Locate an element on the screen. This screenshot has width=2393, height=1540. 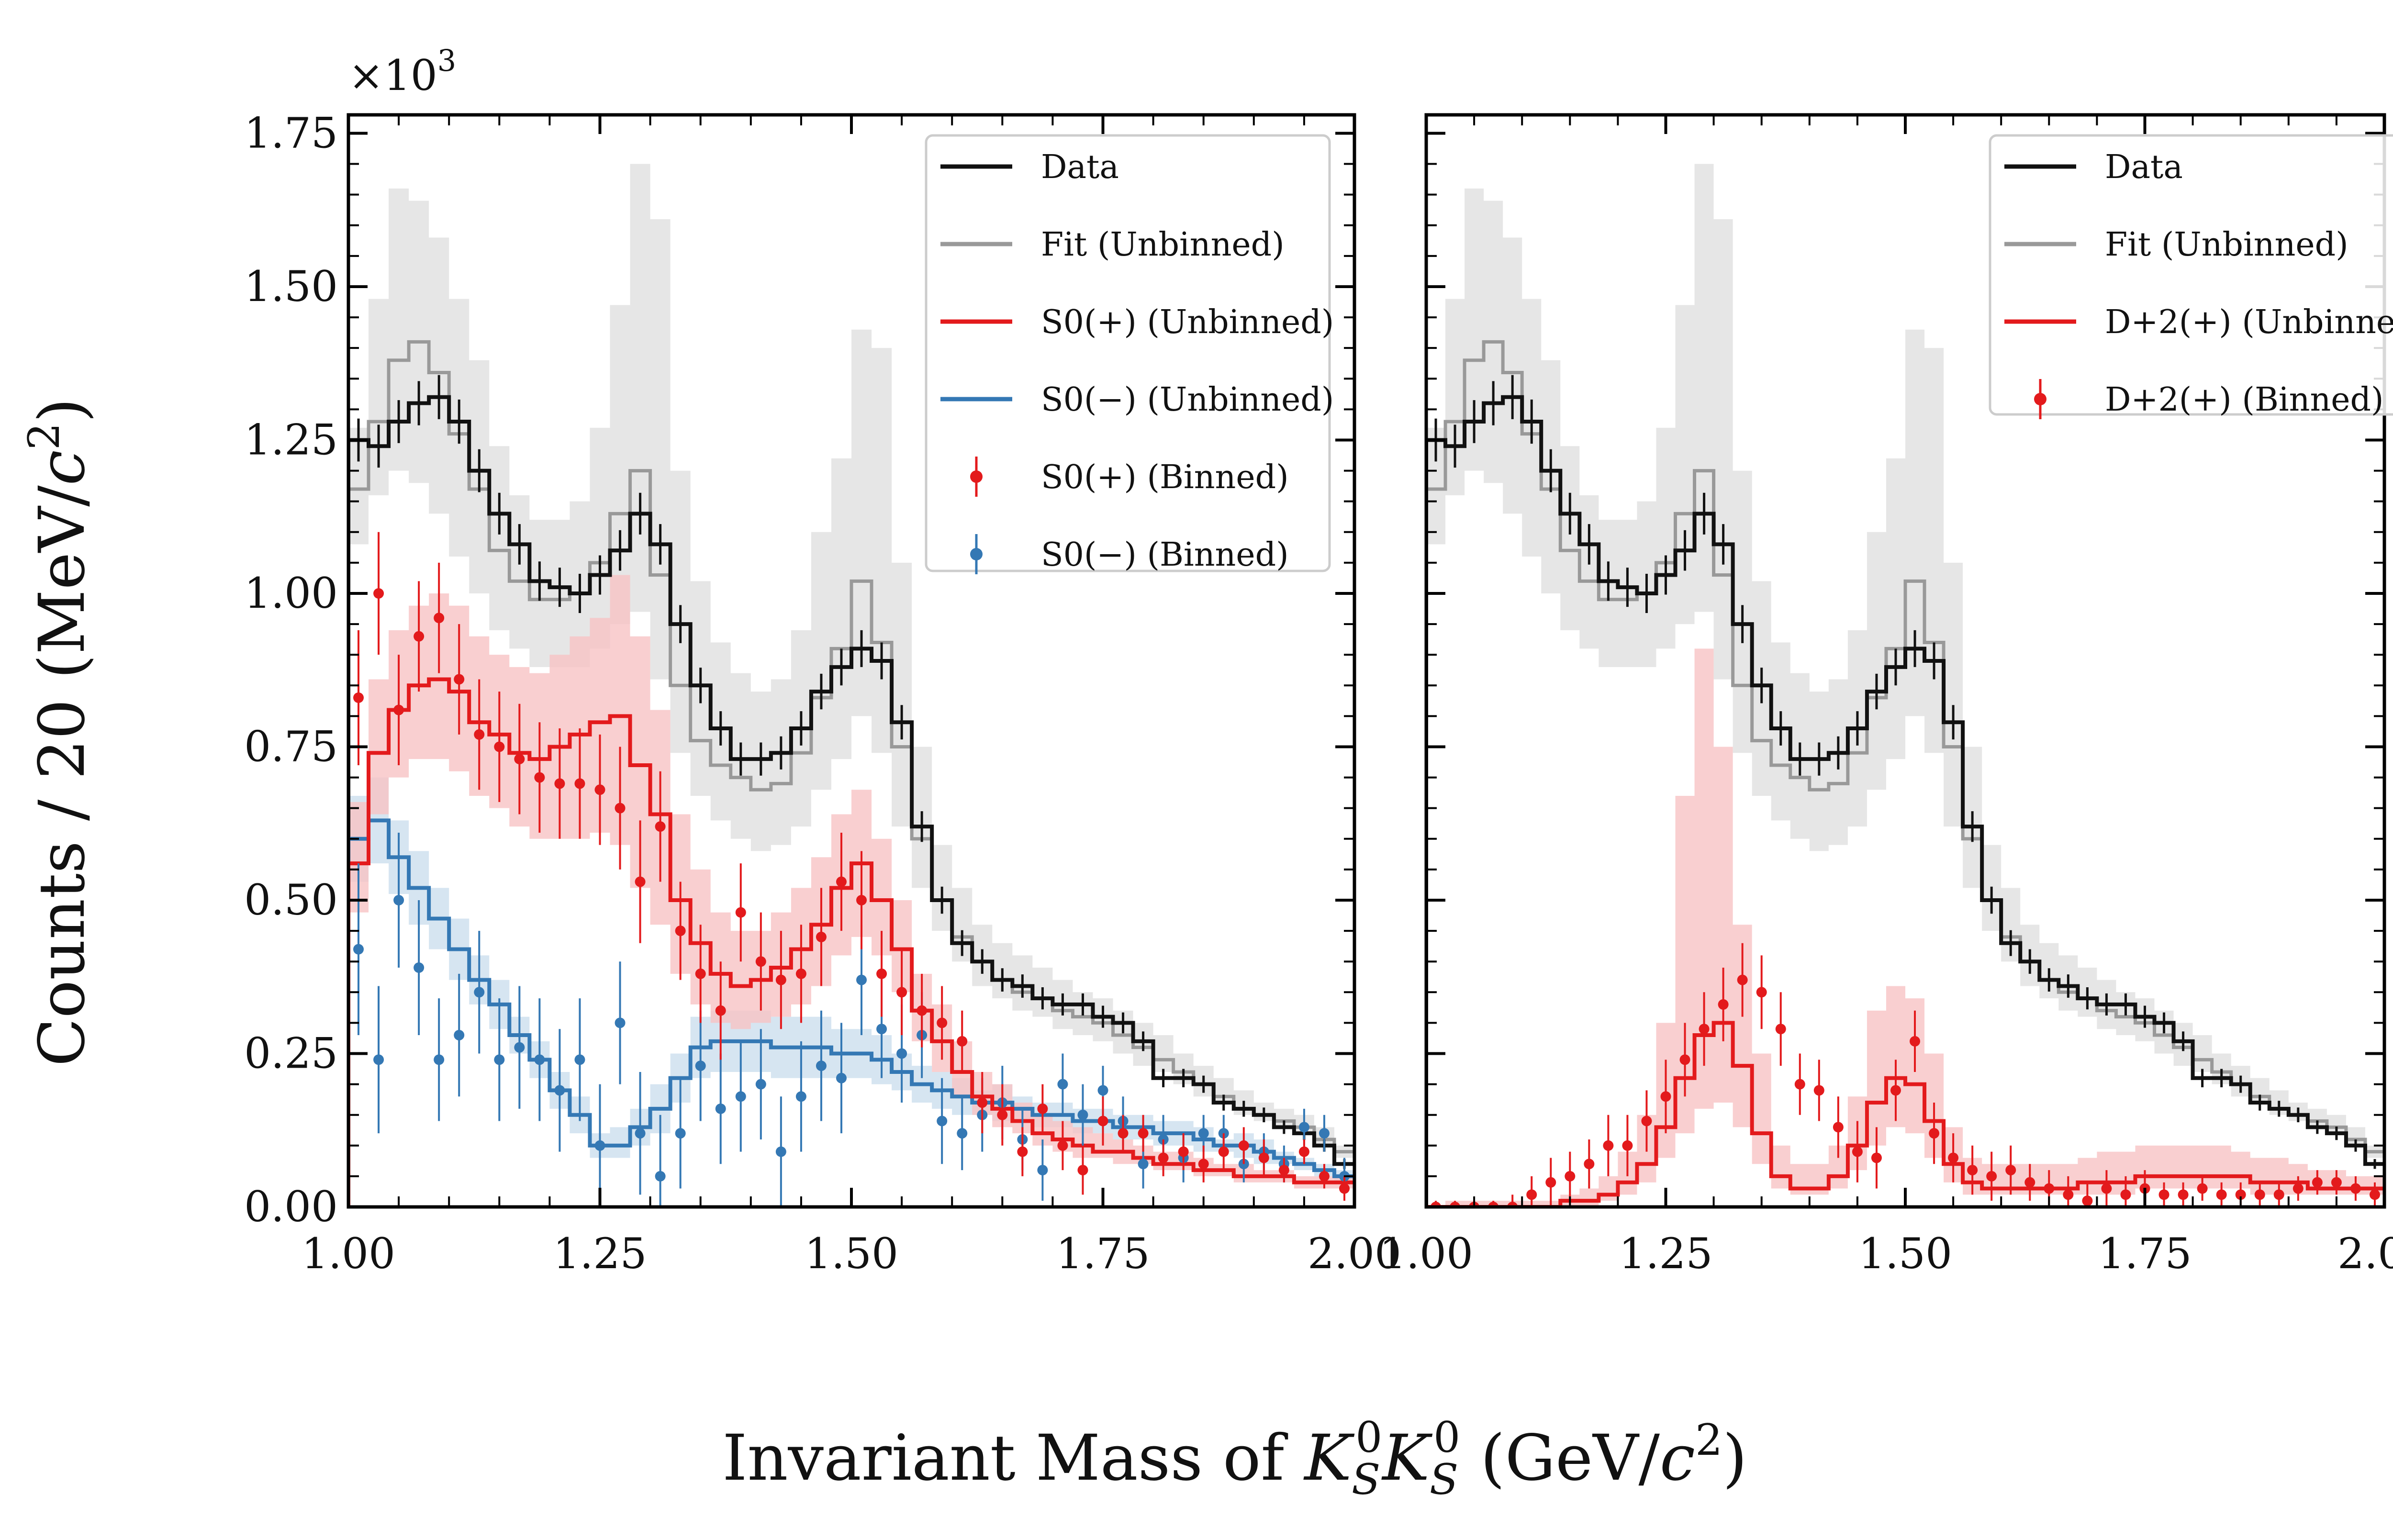
x-axis-label: Invariant Mass of KS0KS0 (GeV/c2) is located at coordinates (1235, 1458).